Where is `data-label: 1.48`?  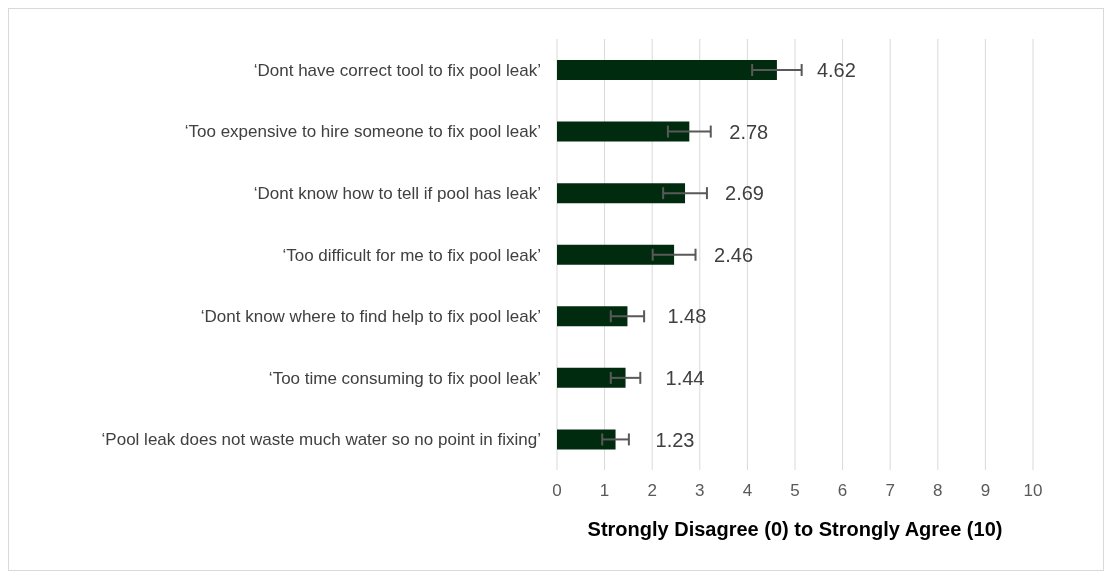 data-label: 1.48 is located at coordinates (687, 316).